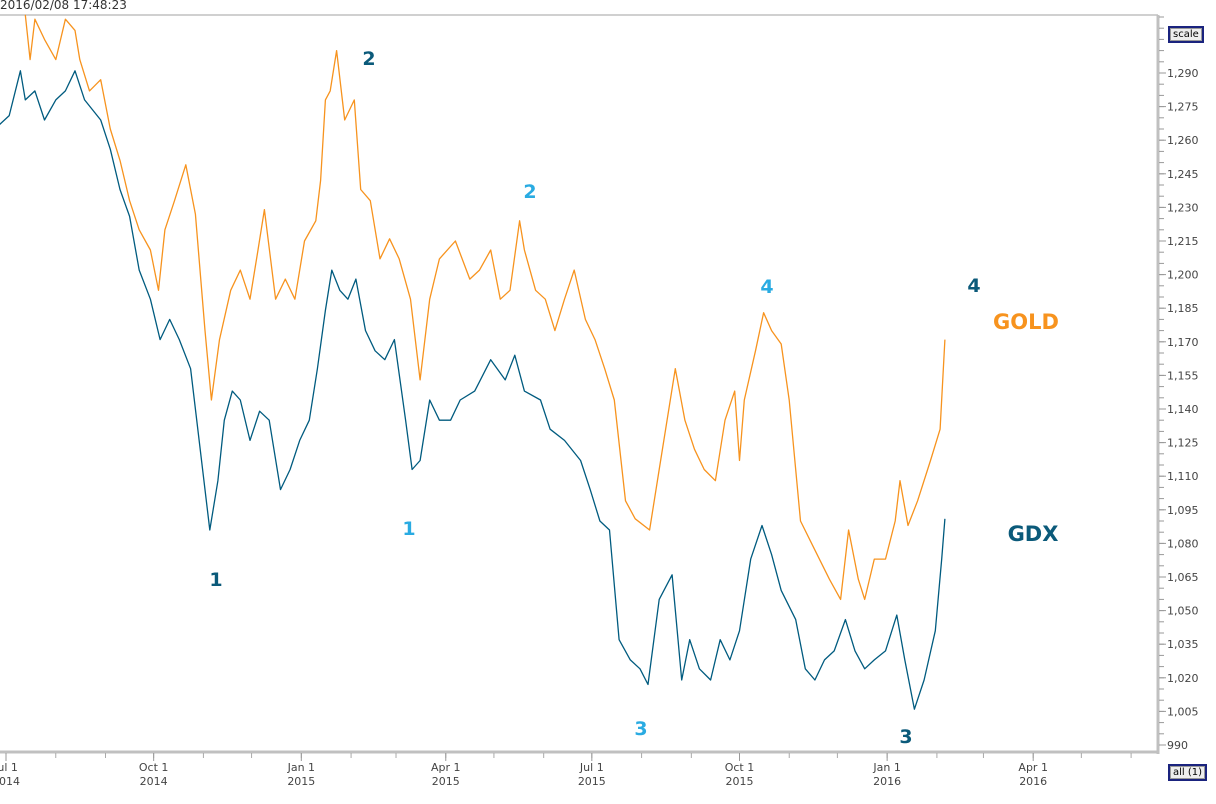  I want to click on y-tick-label: 1,170, so click(1183, 342).